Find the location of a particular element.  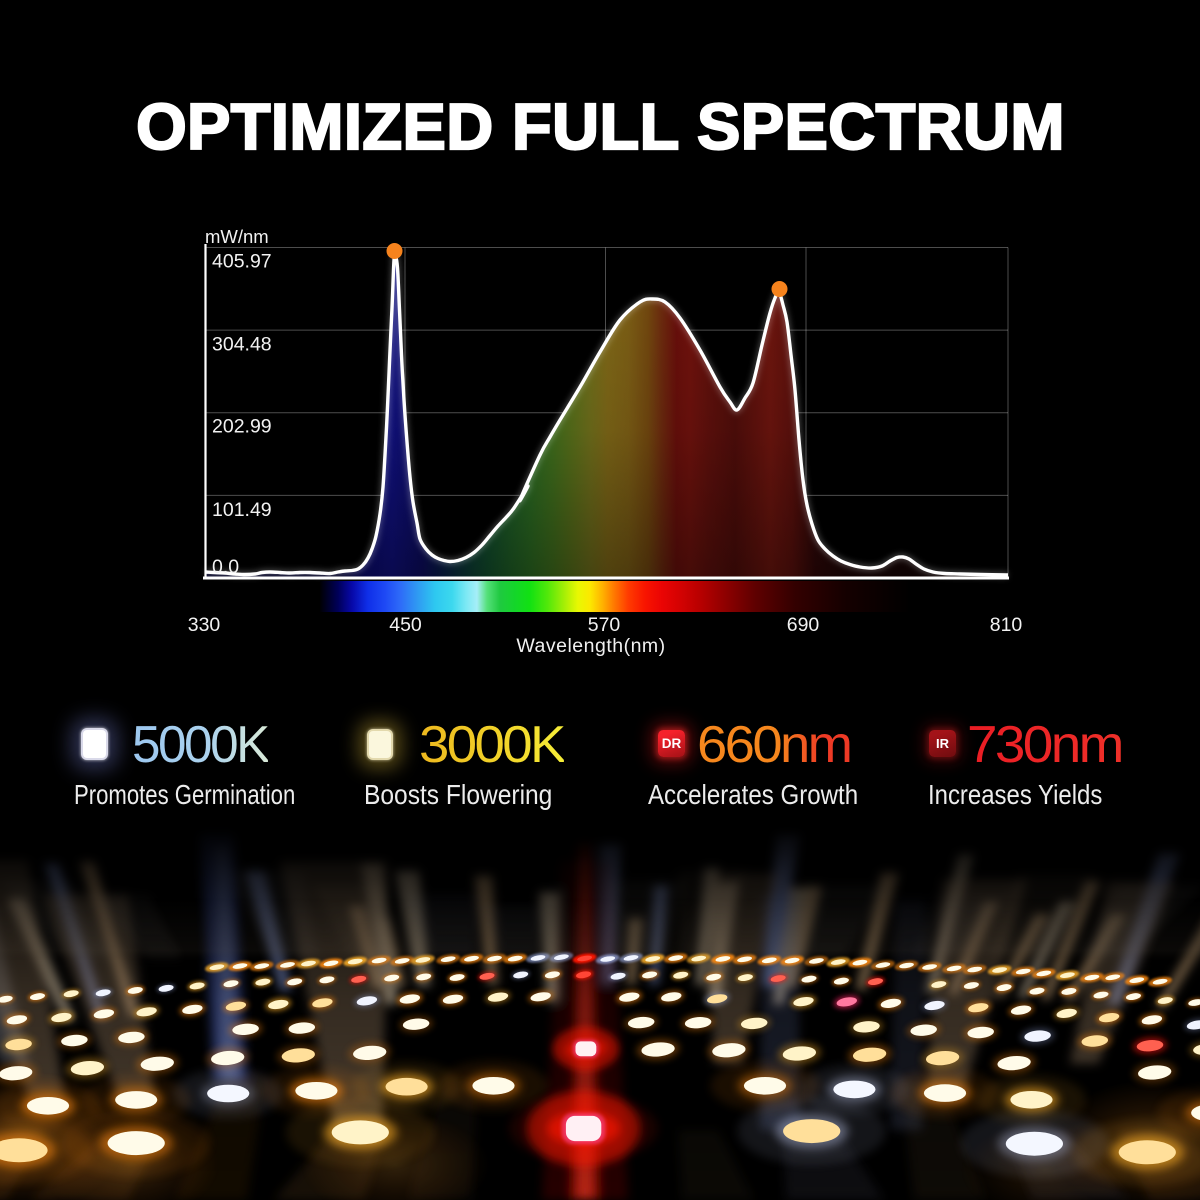

svg-text: 690 is located at coordinates (803, 625).